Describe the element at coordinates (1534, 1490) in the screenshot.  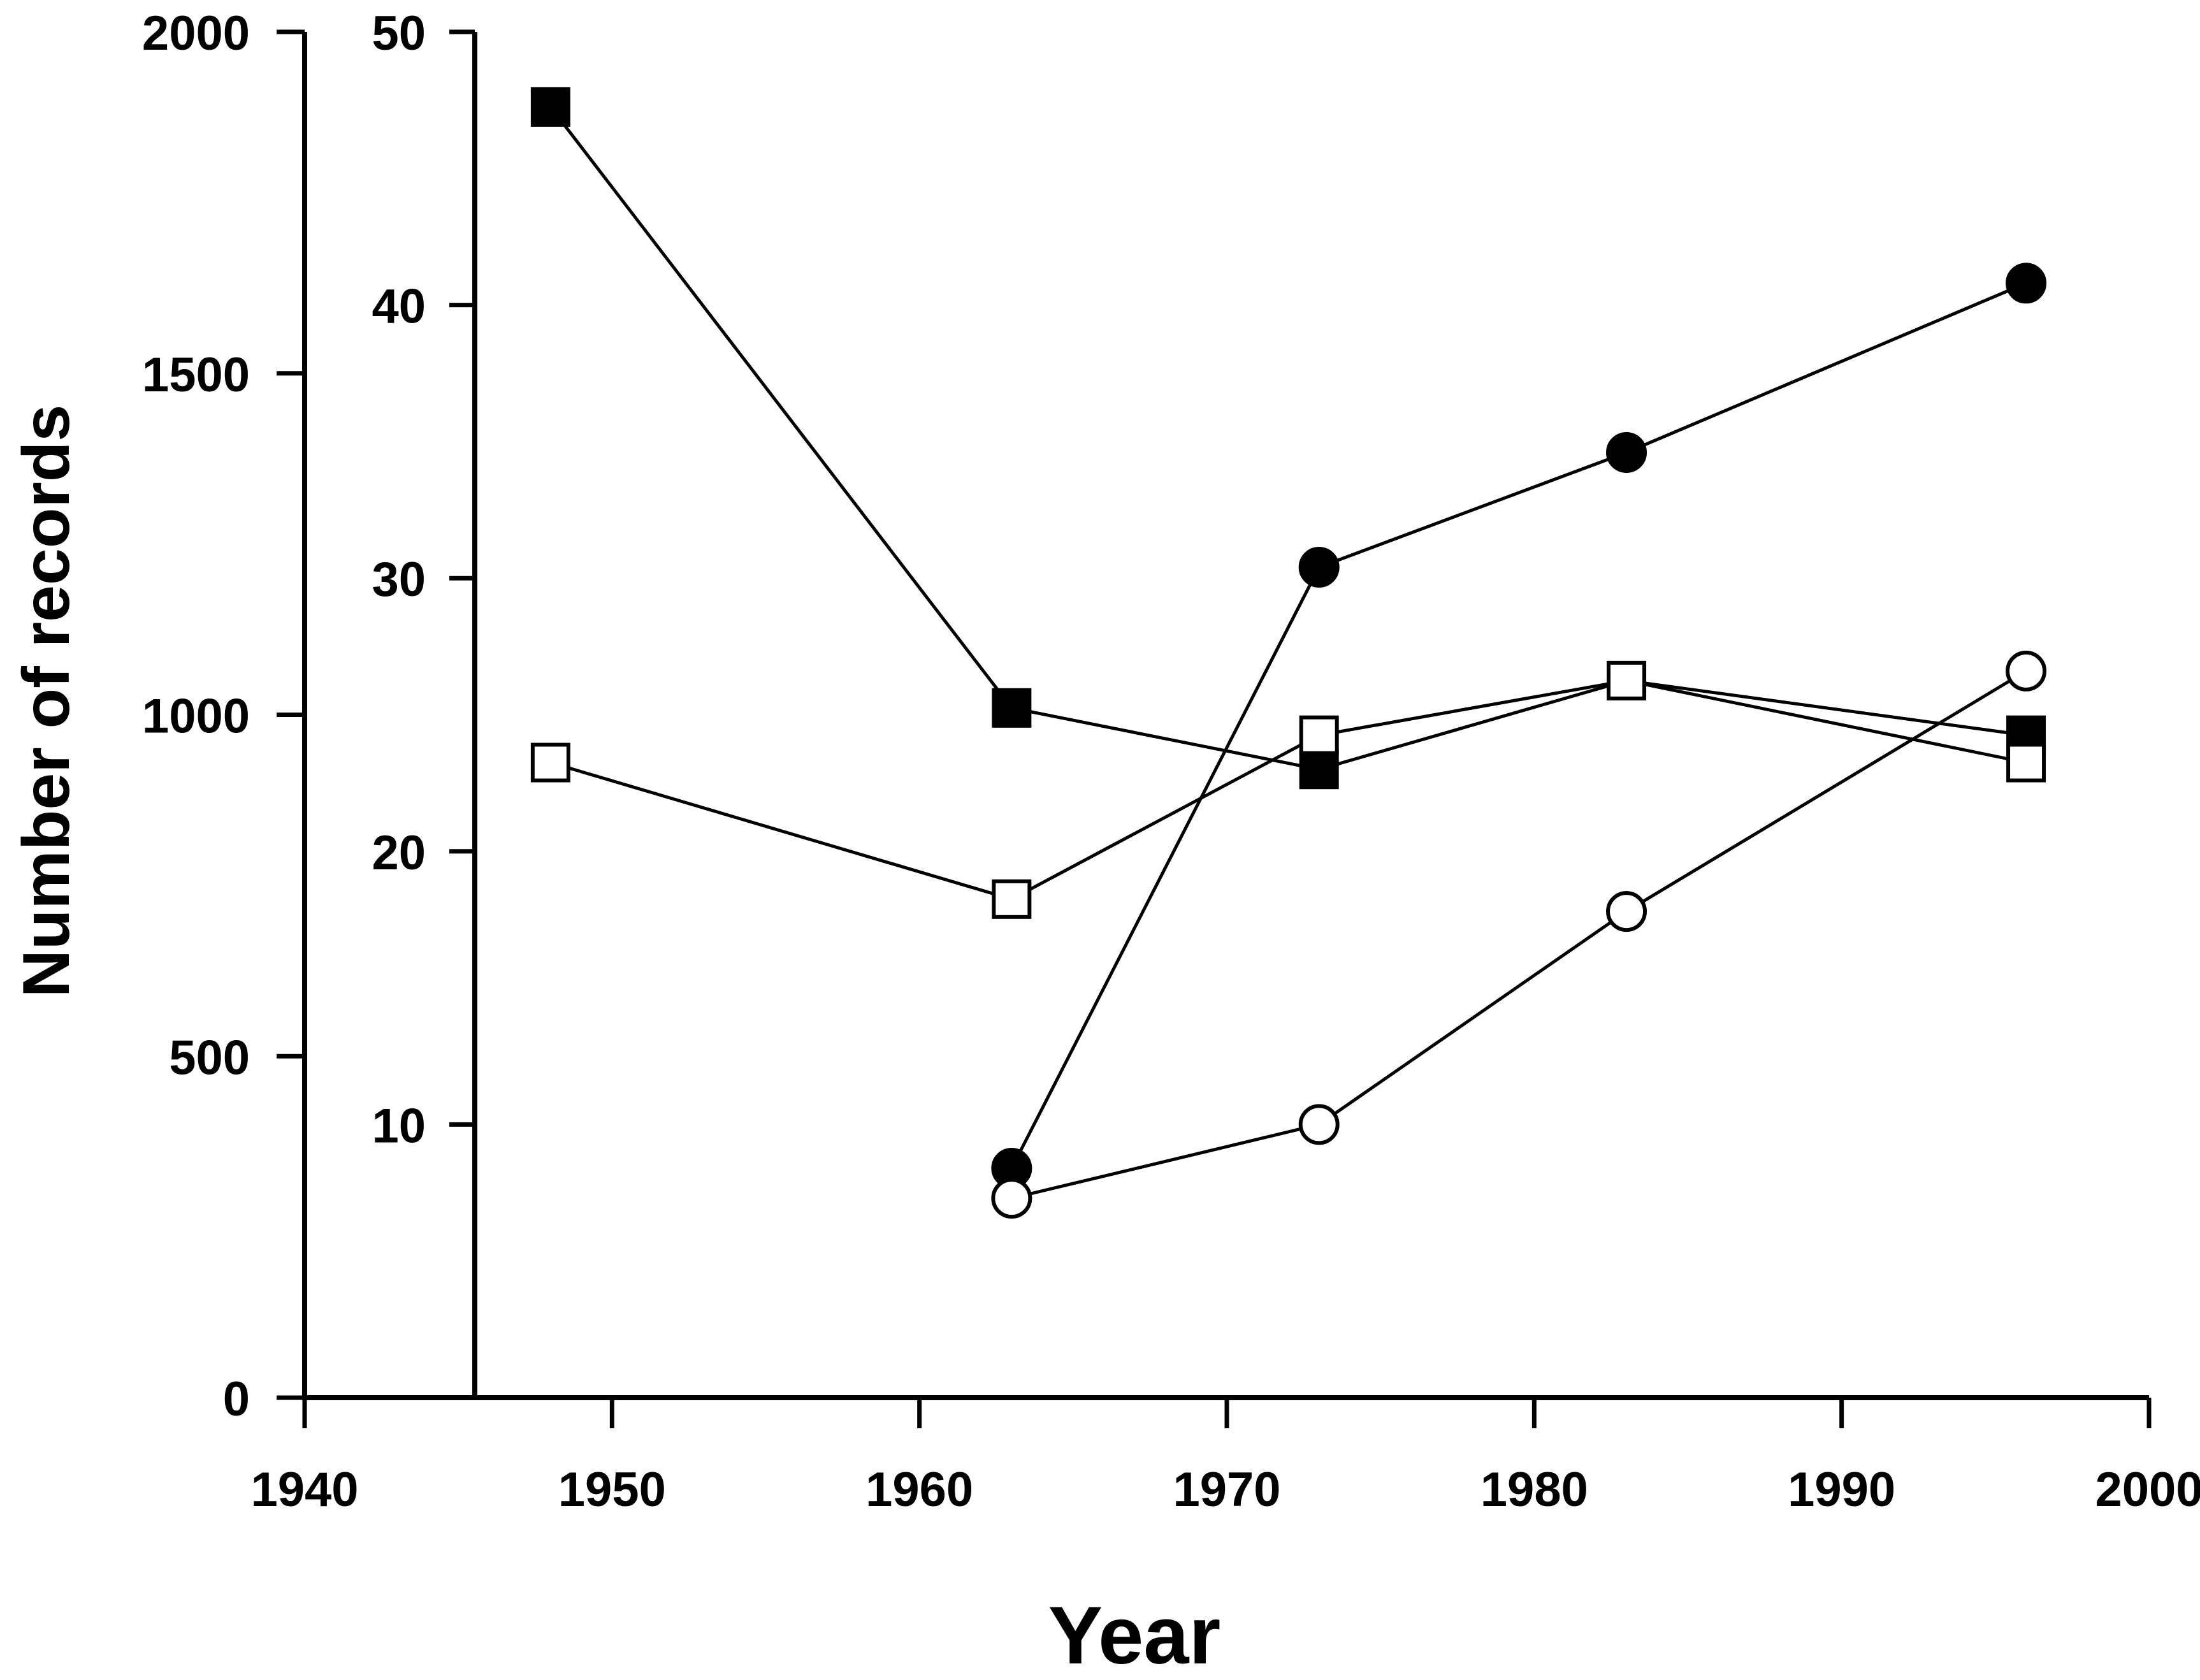
I see `x-tick-label: 1980` at that location.